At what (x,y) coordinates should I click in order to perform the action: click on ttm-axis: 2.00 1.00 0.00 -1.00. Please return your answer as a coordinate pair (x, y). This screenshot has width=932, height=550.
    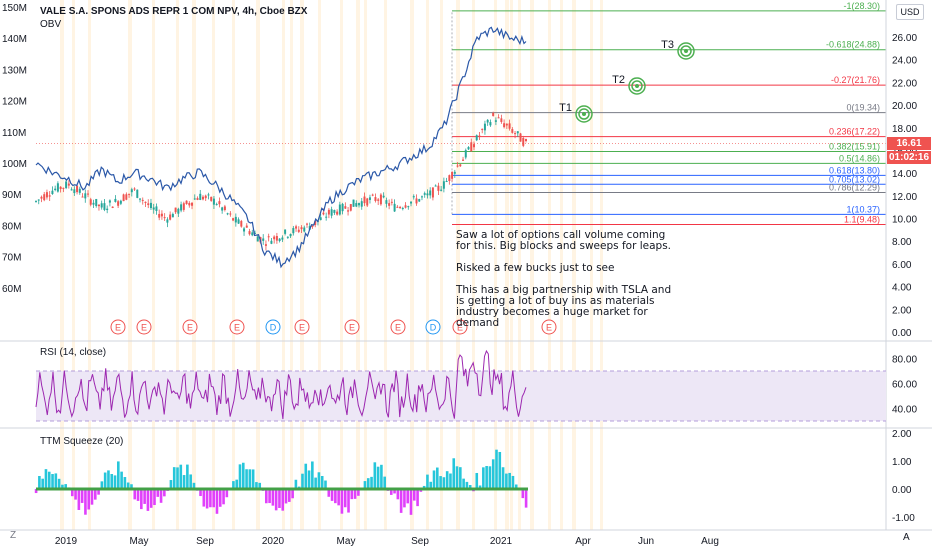
    Looking at the image, I should click on (903, 476).